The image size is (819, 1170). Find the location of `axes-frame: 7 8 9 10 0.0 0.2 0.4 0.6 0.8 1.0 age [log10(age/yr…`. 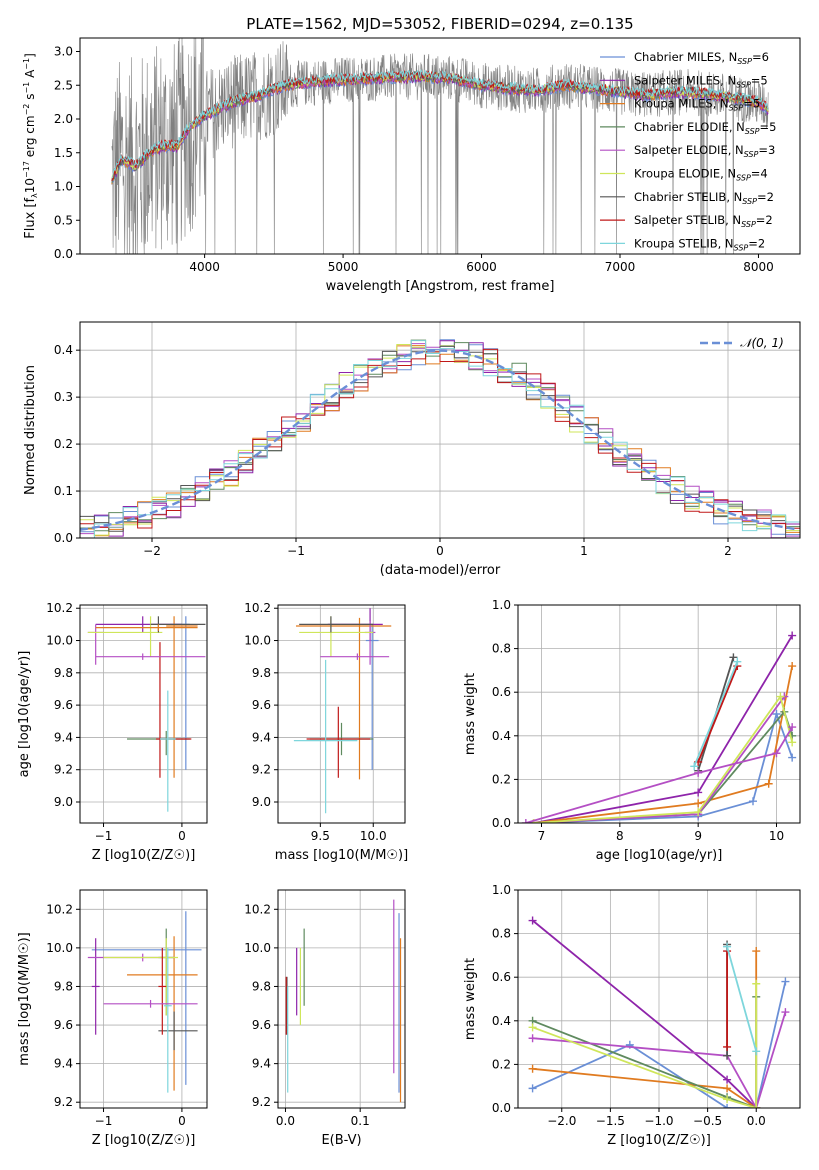

axes-frame: 7 8 9 10 0.0 0.2 0.4 0.6 0.8 1.0 age [log10(age/yr… is located at coordinates (632, 730).